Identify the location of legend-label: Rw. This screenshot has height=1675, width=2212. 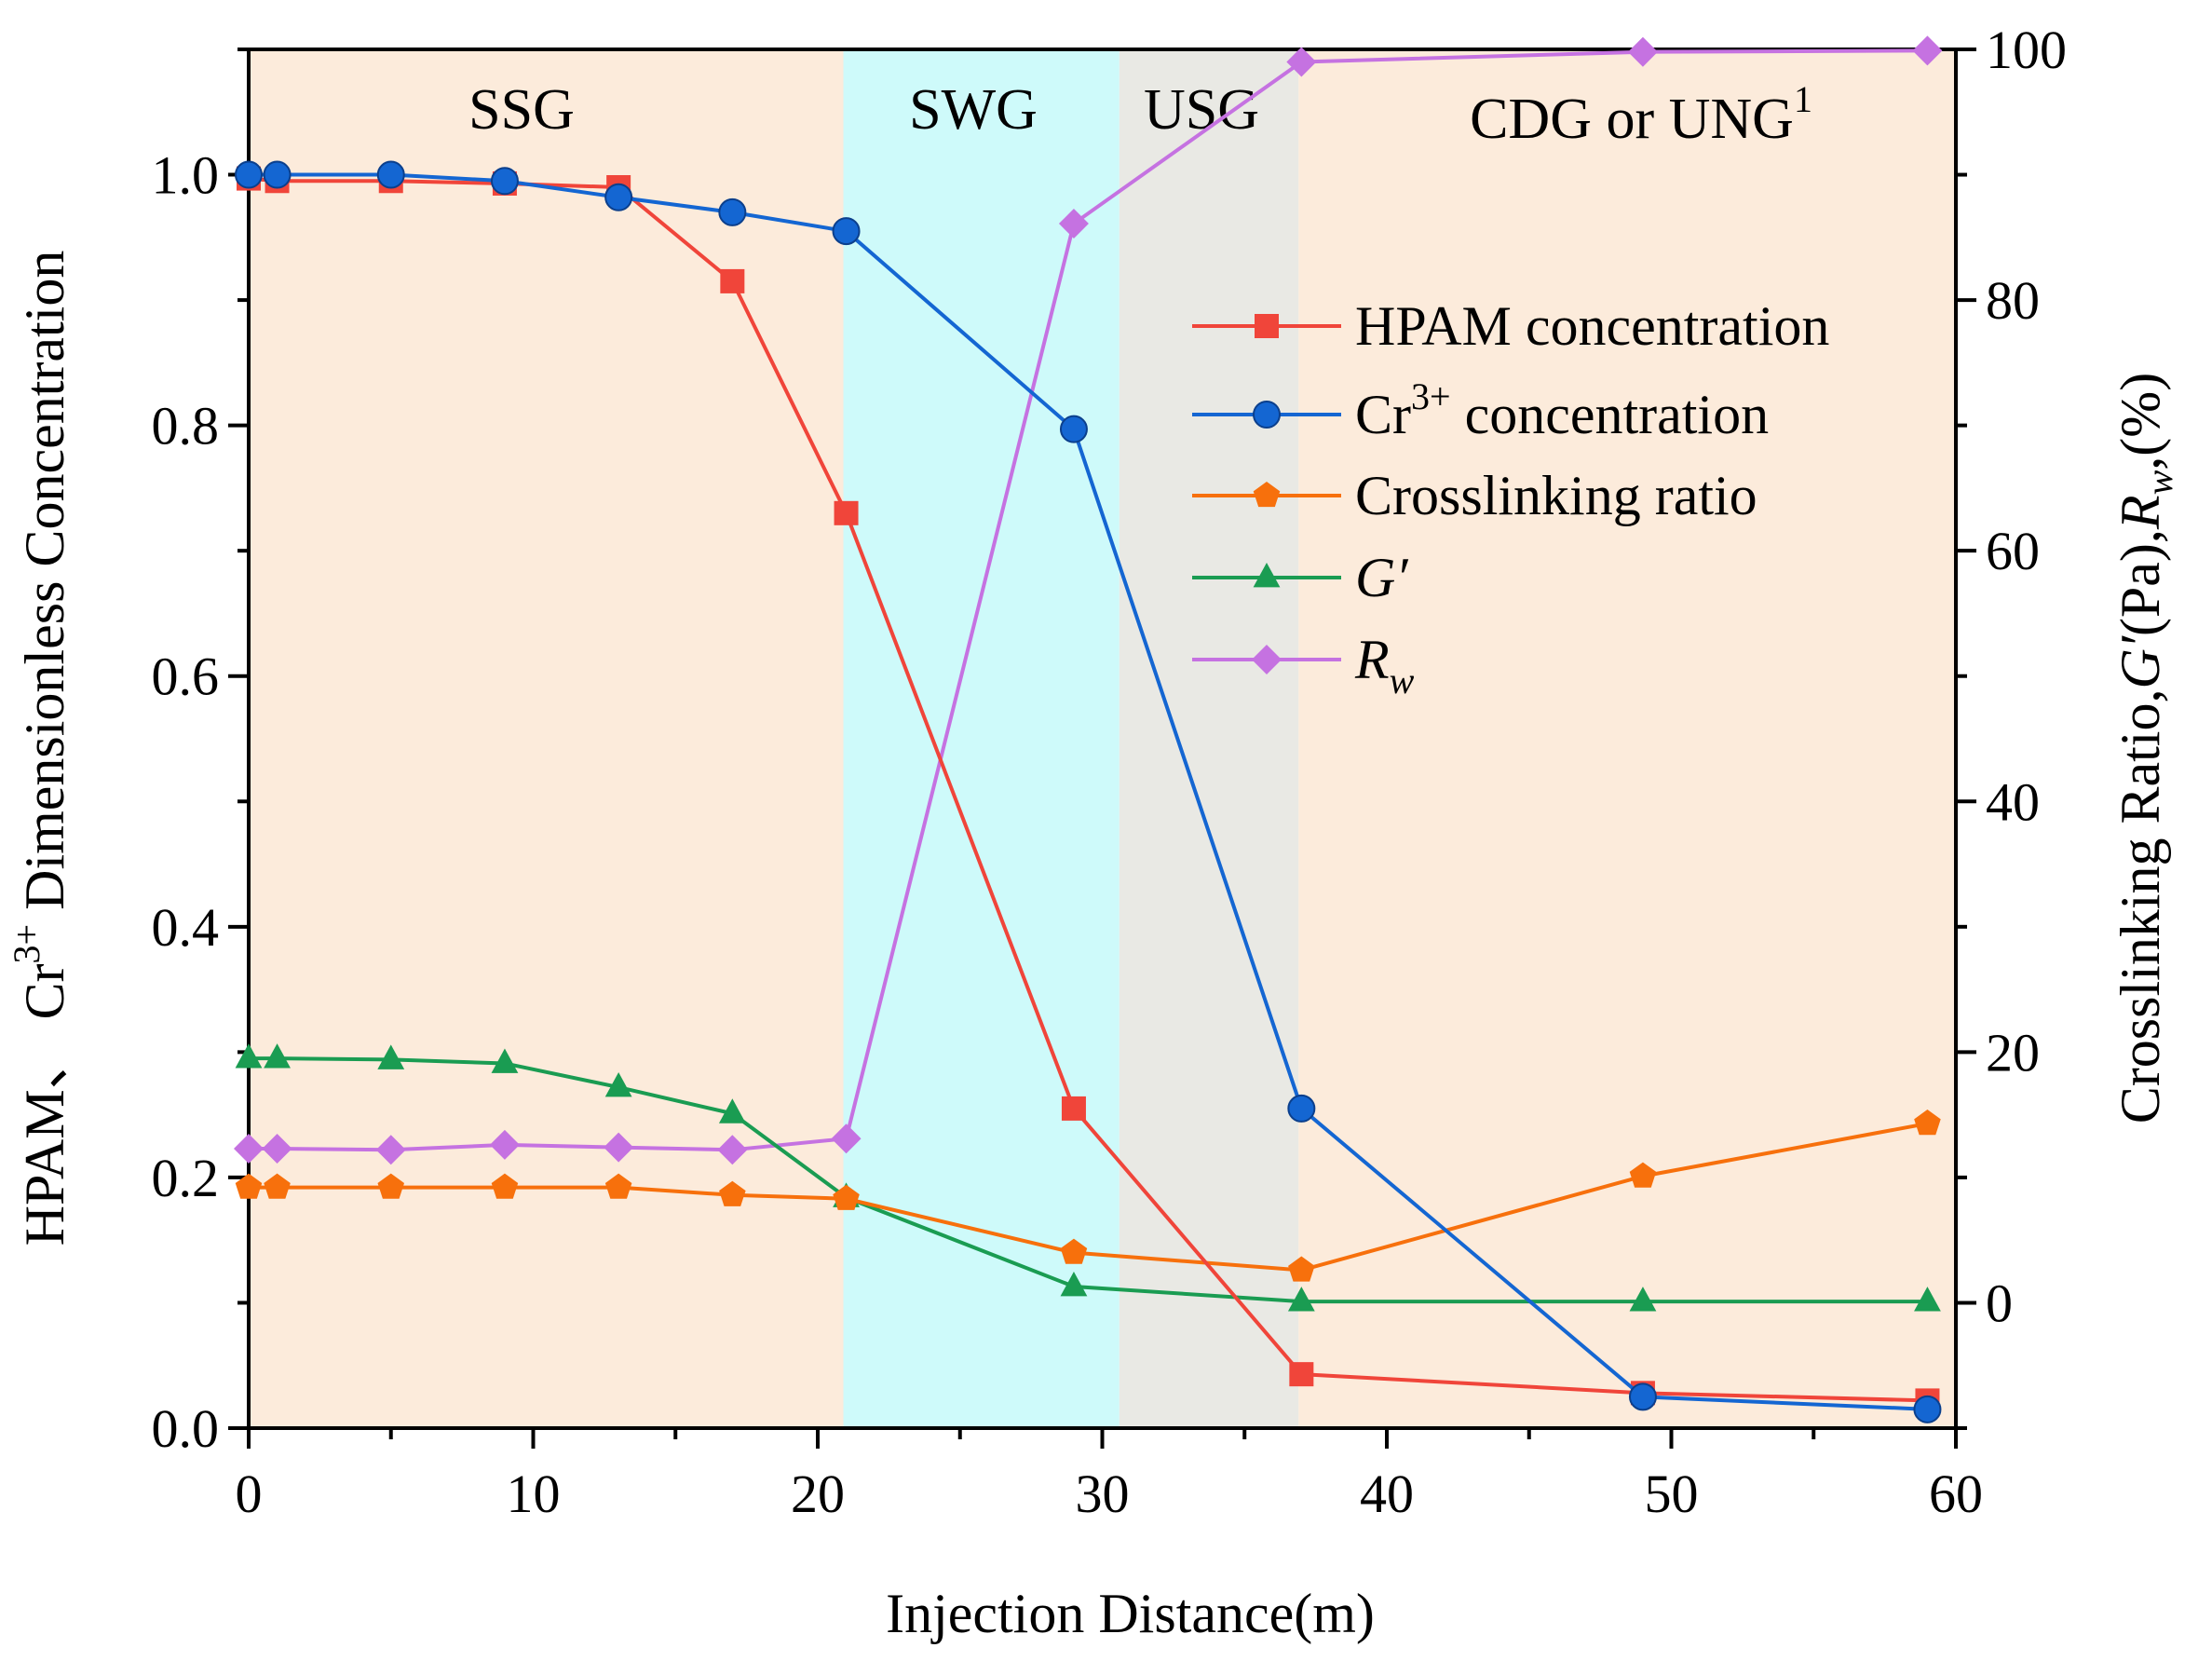
(1385, 665).